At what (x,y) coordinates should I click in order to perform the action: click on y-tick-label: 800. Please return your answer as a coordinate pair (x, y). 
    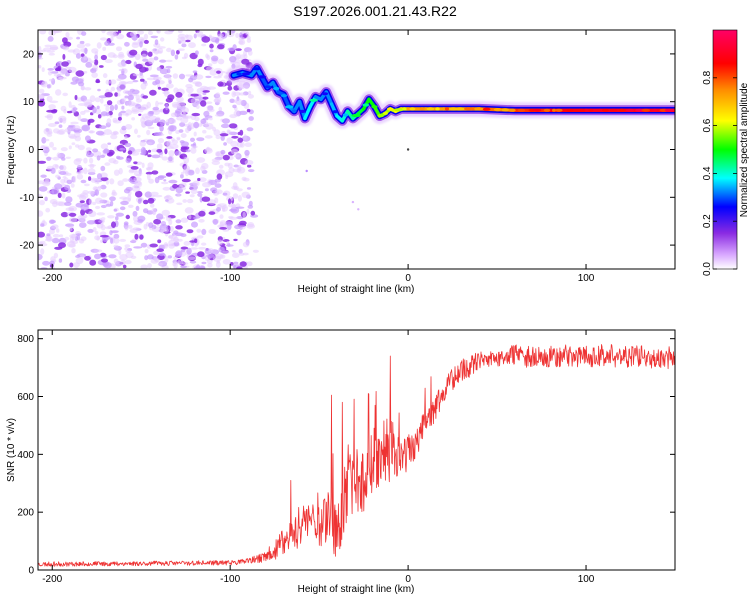
    Looking at the image, I should click on (25, 339).